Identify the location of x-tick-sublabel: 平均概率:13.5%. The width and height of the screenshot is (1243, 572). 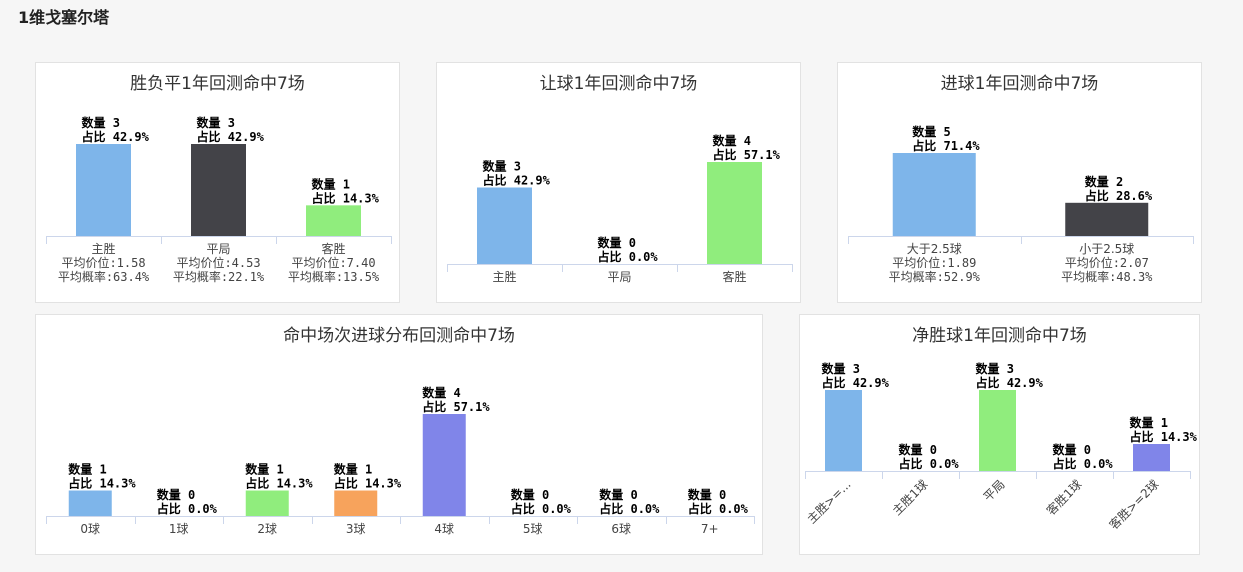
(334, 276).